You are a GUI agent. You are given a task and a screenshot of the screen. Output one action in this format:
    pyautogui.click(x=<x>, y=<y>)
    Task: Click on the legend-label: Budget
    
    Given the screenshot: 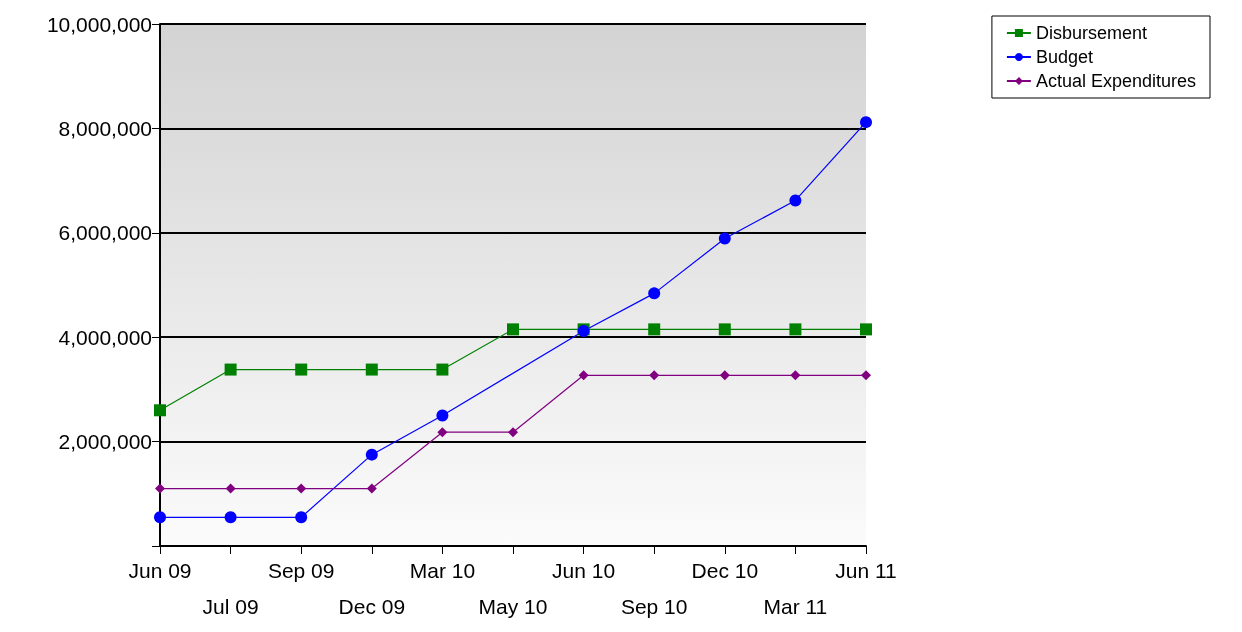 What is the action you would take?
    pyautogui.click(x=1064, y=57)
    